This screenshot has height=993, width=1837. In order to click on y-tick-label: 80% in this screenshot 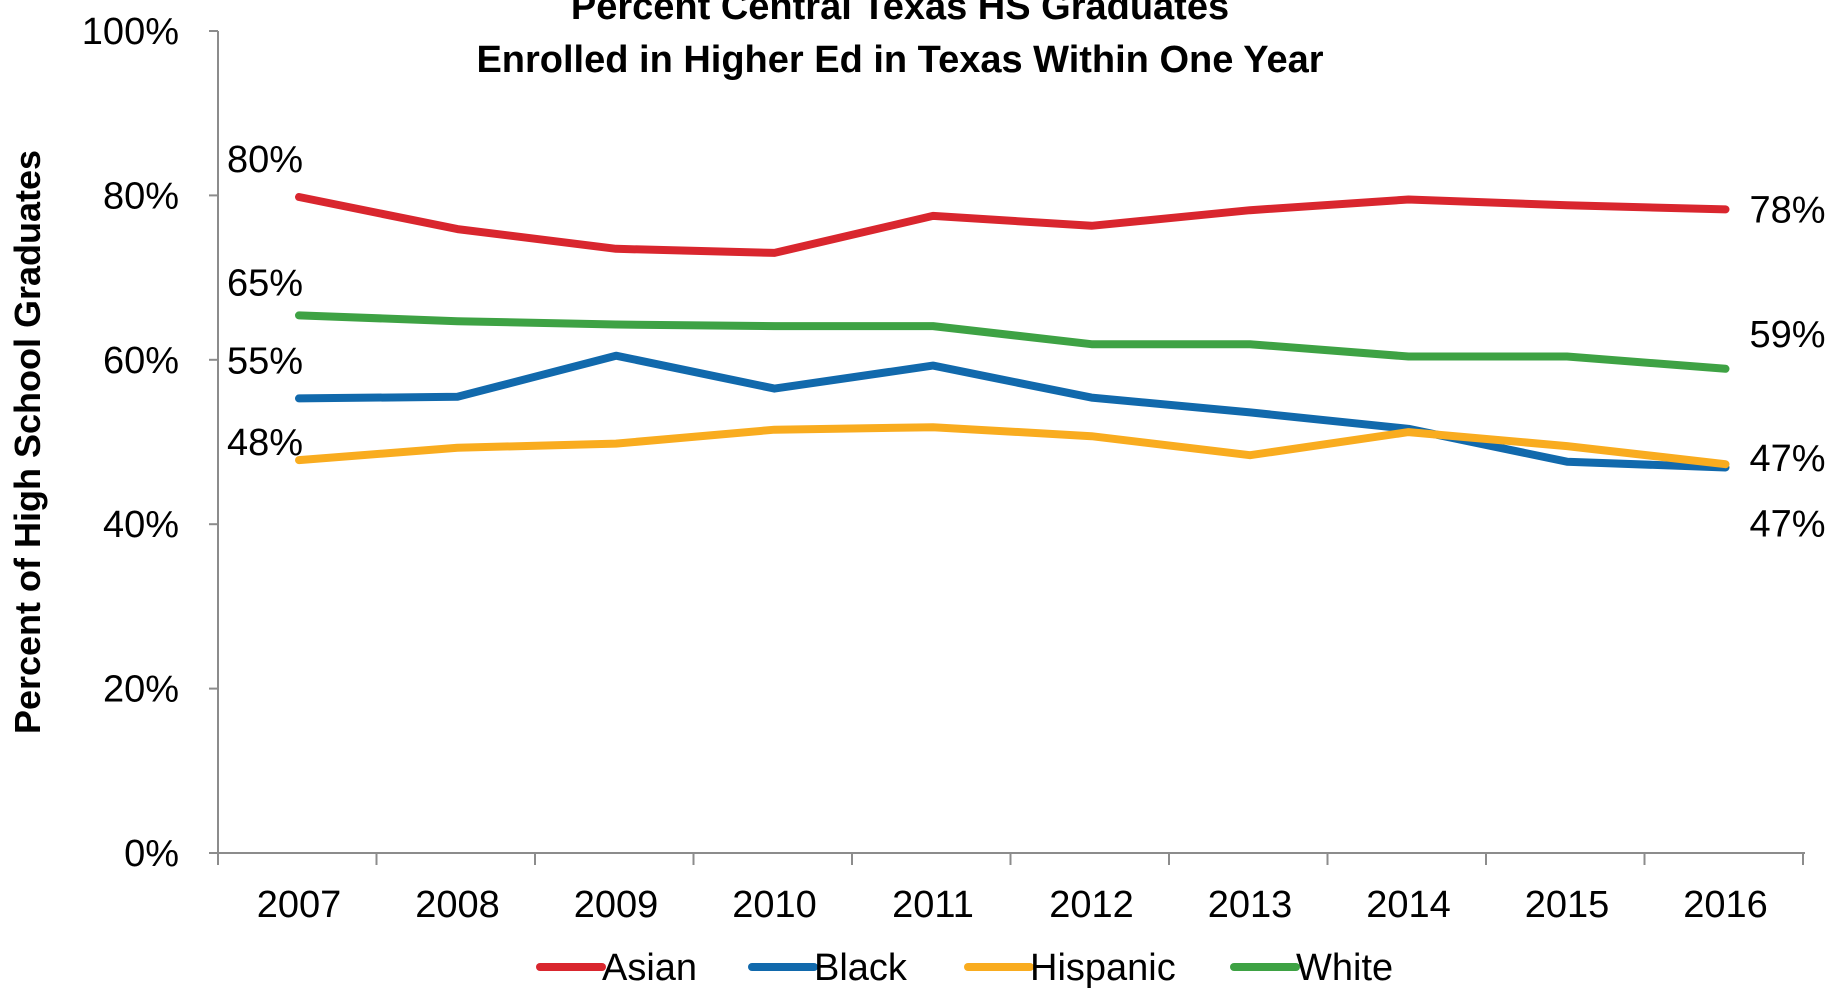, I will do `click(141, 196)`.